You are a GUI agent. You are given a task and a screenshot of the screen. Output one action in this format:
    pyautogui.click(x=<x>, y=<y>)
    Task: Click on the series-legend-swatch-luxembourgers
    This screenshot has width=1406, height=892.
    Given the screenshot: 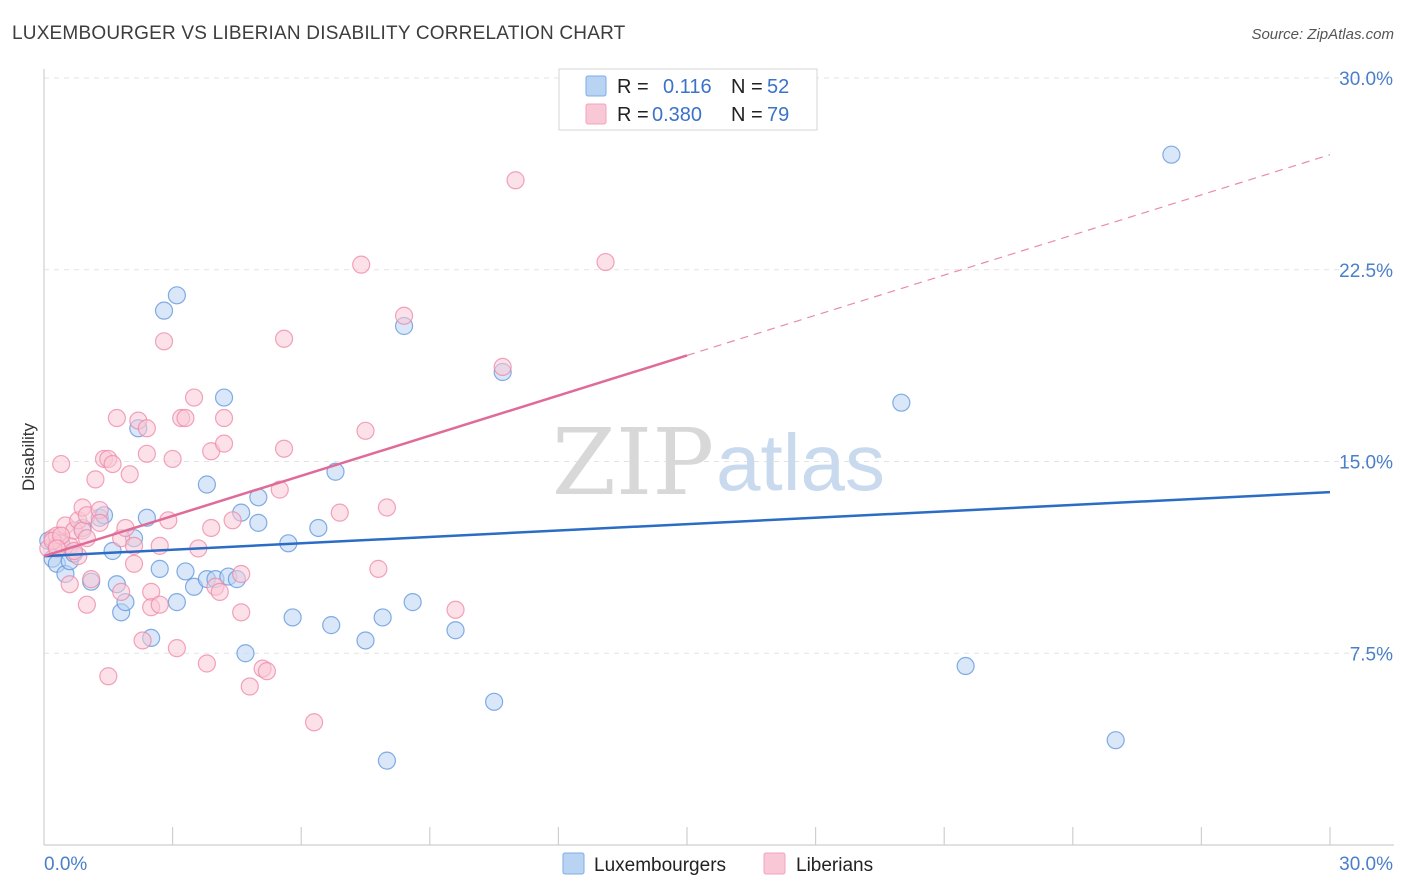 What is the action you would take?
    pyautogui.click(x=573, y=863)
    